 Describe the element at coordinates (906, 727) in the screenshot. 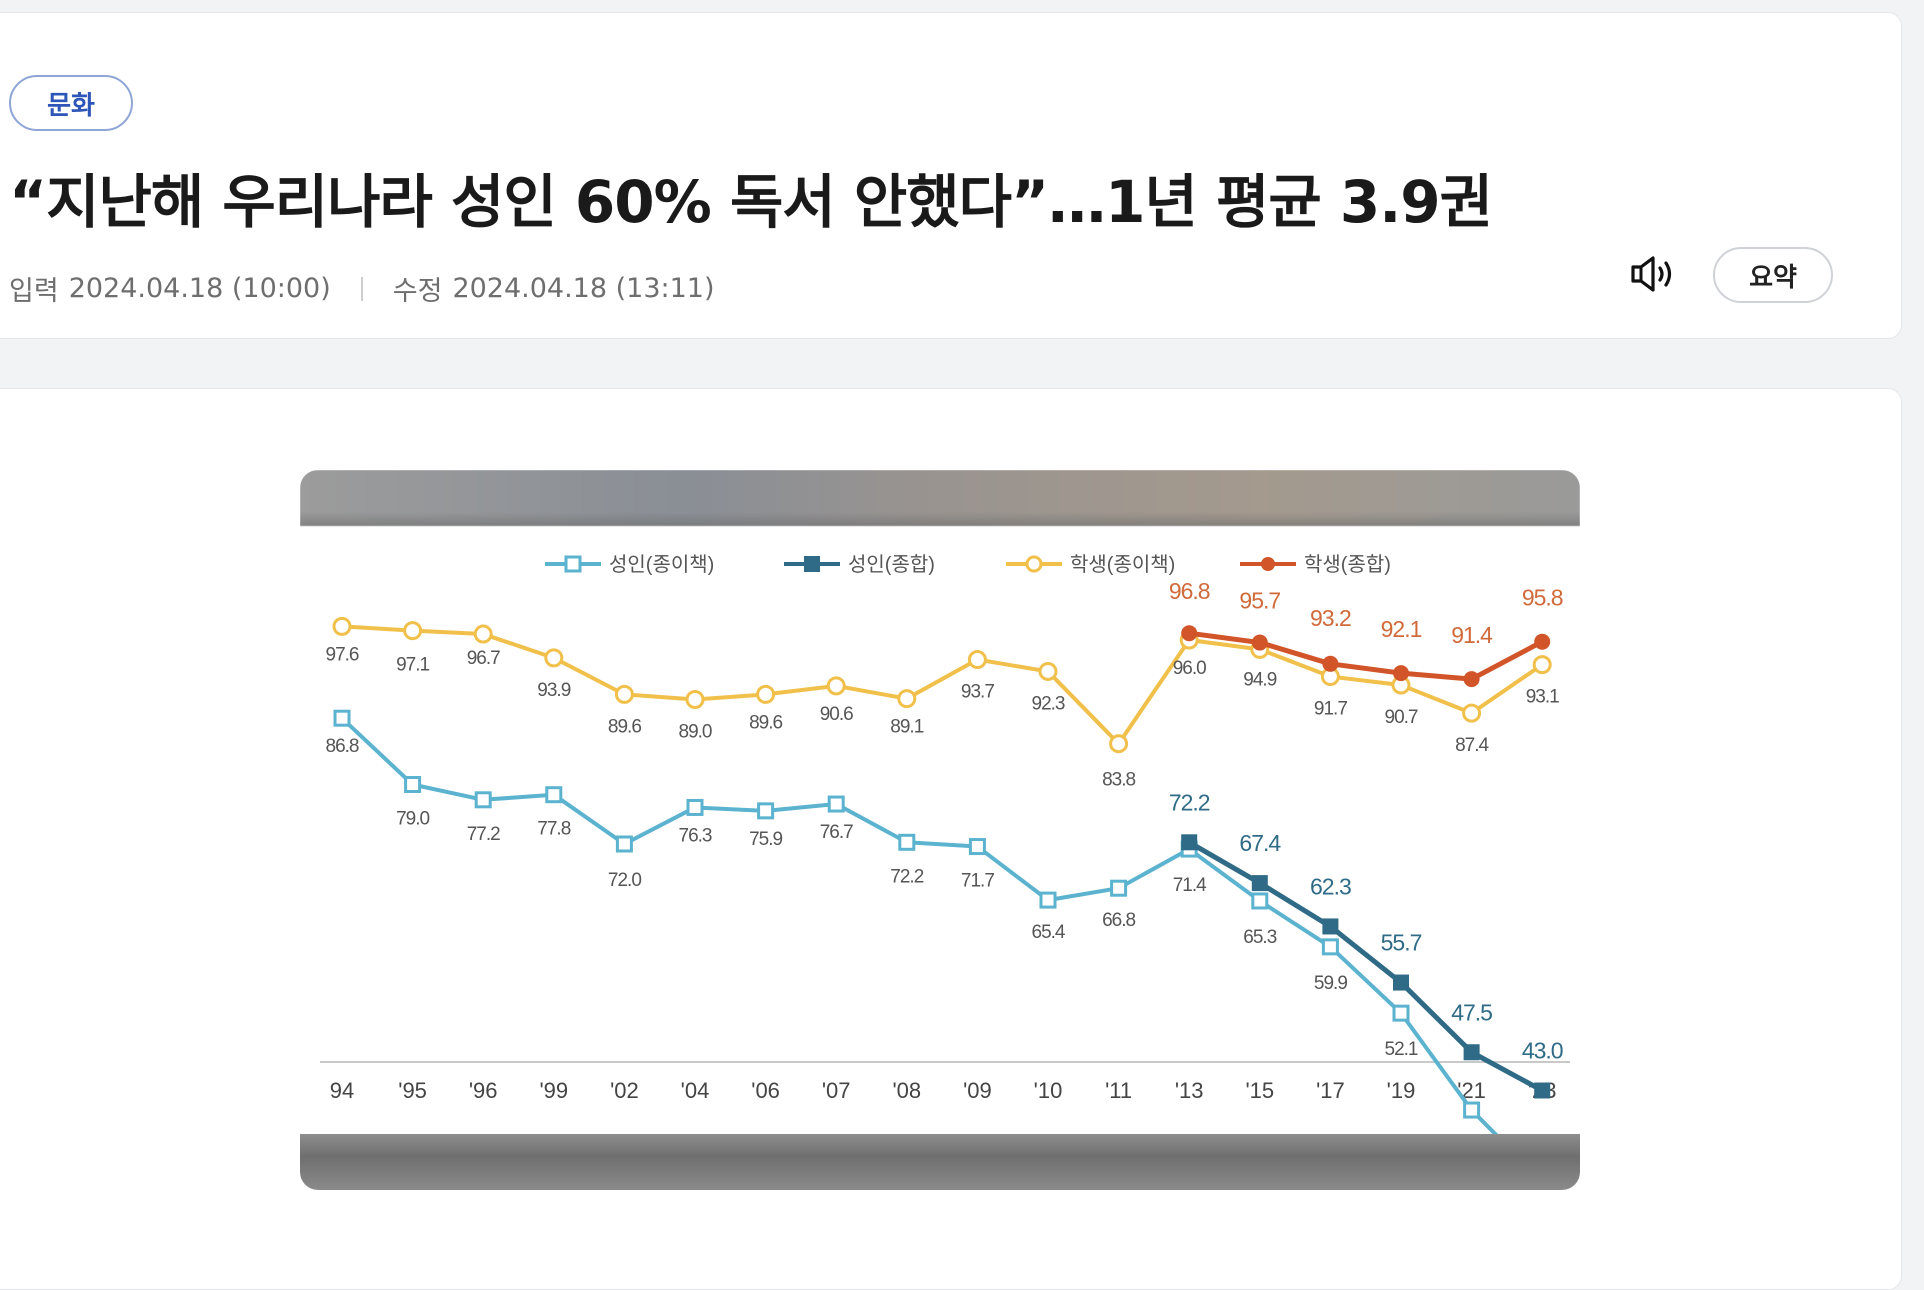

I see `data-label-student_paper: 89.1` at that location.